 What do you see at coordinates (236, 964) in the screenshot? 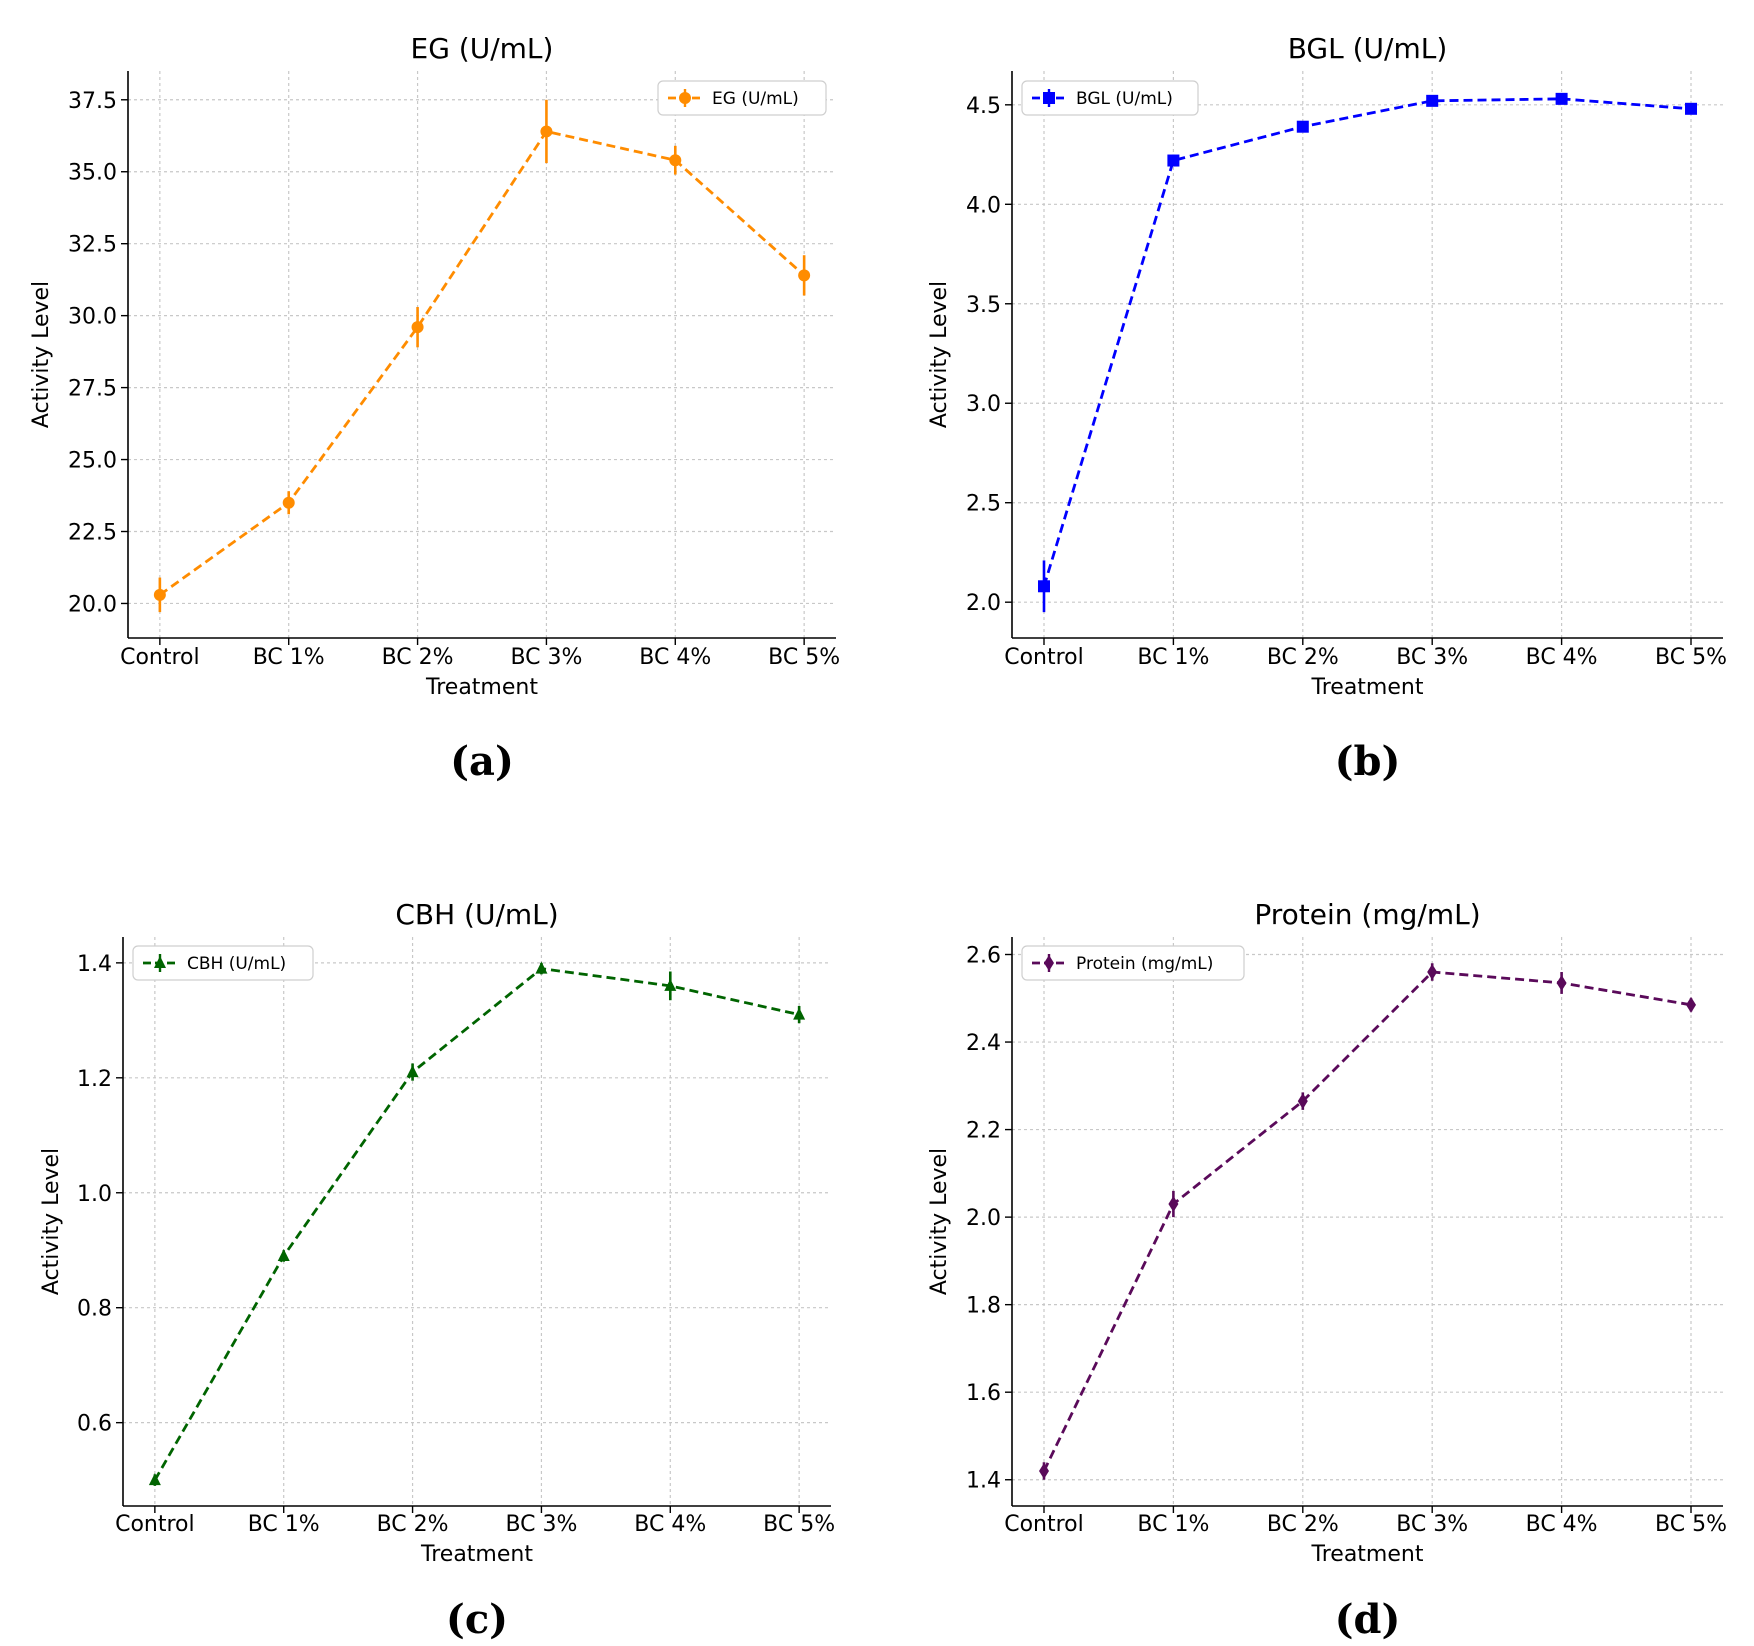
I see `legend-label: CBH (U/mL)` at bounding box center [236, 964].